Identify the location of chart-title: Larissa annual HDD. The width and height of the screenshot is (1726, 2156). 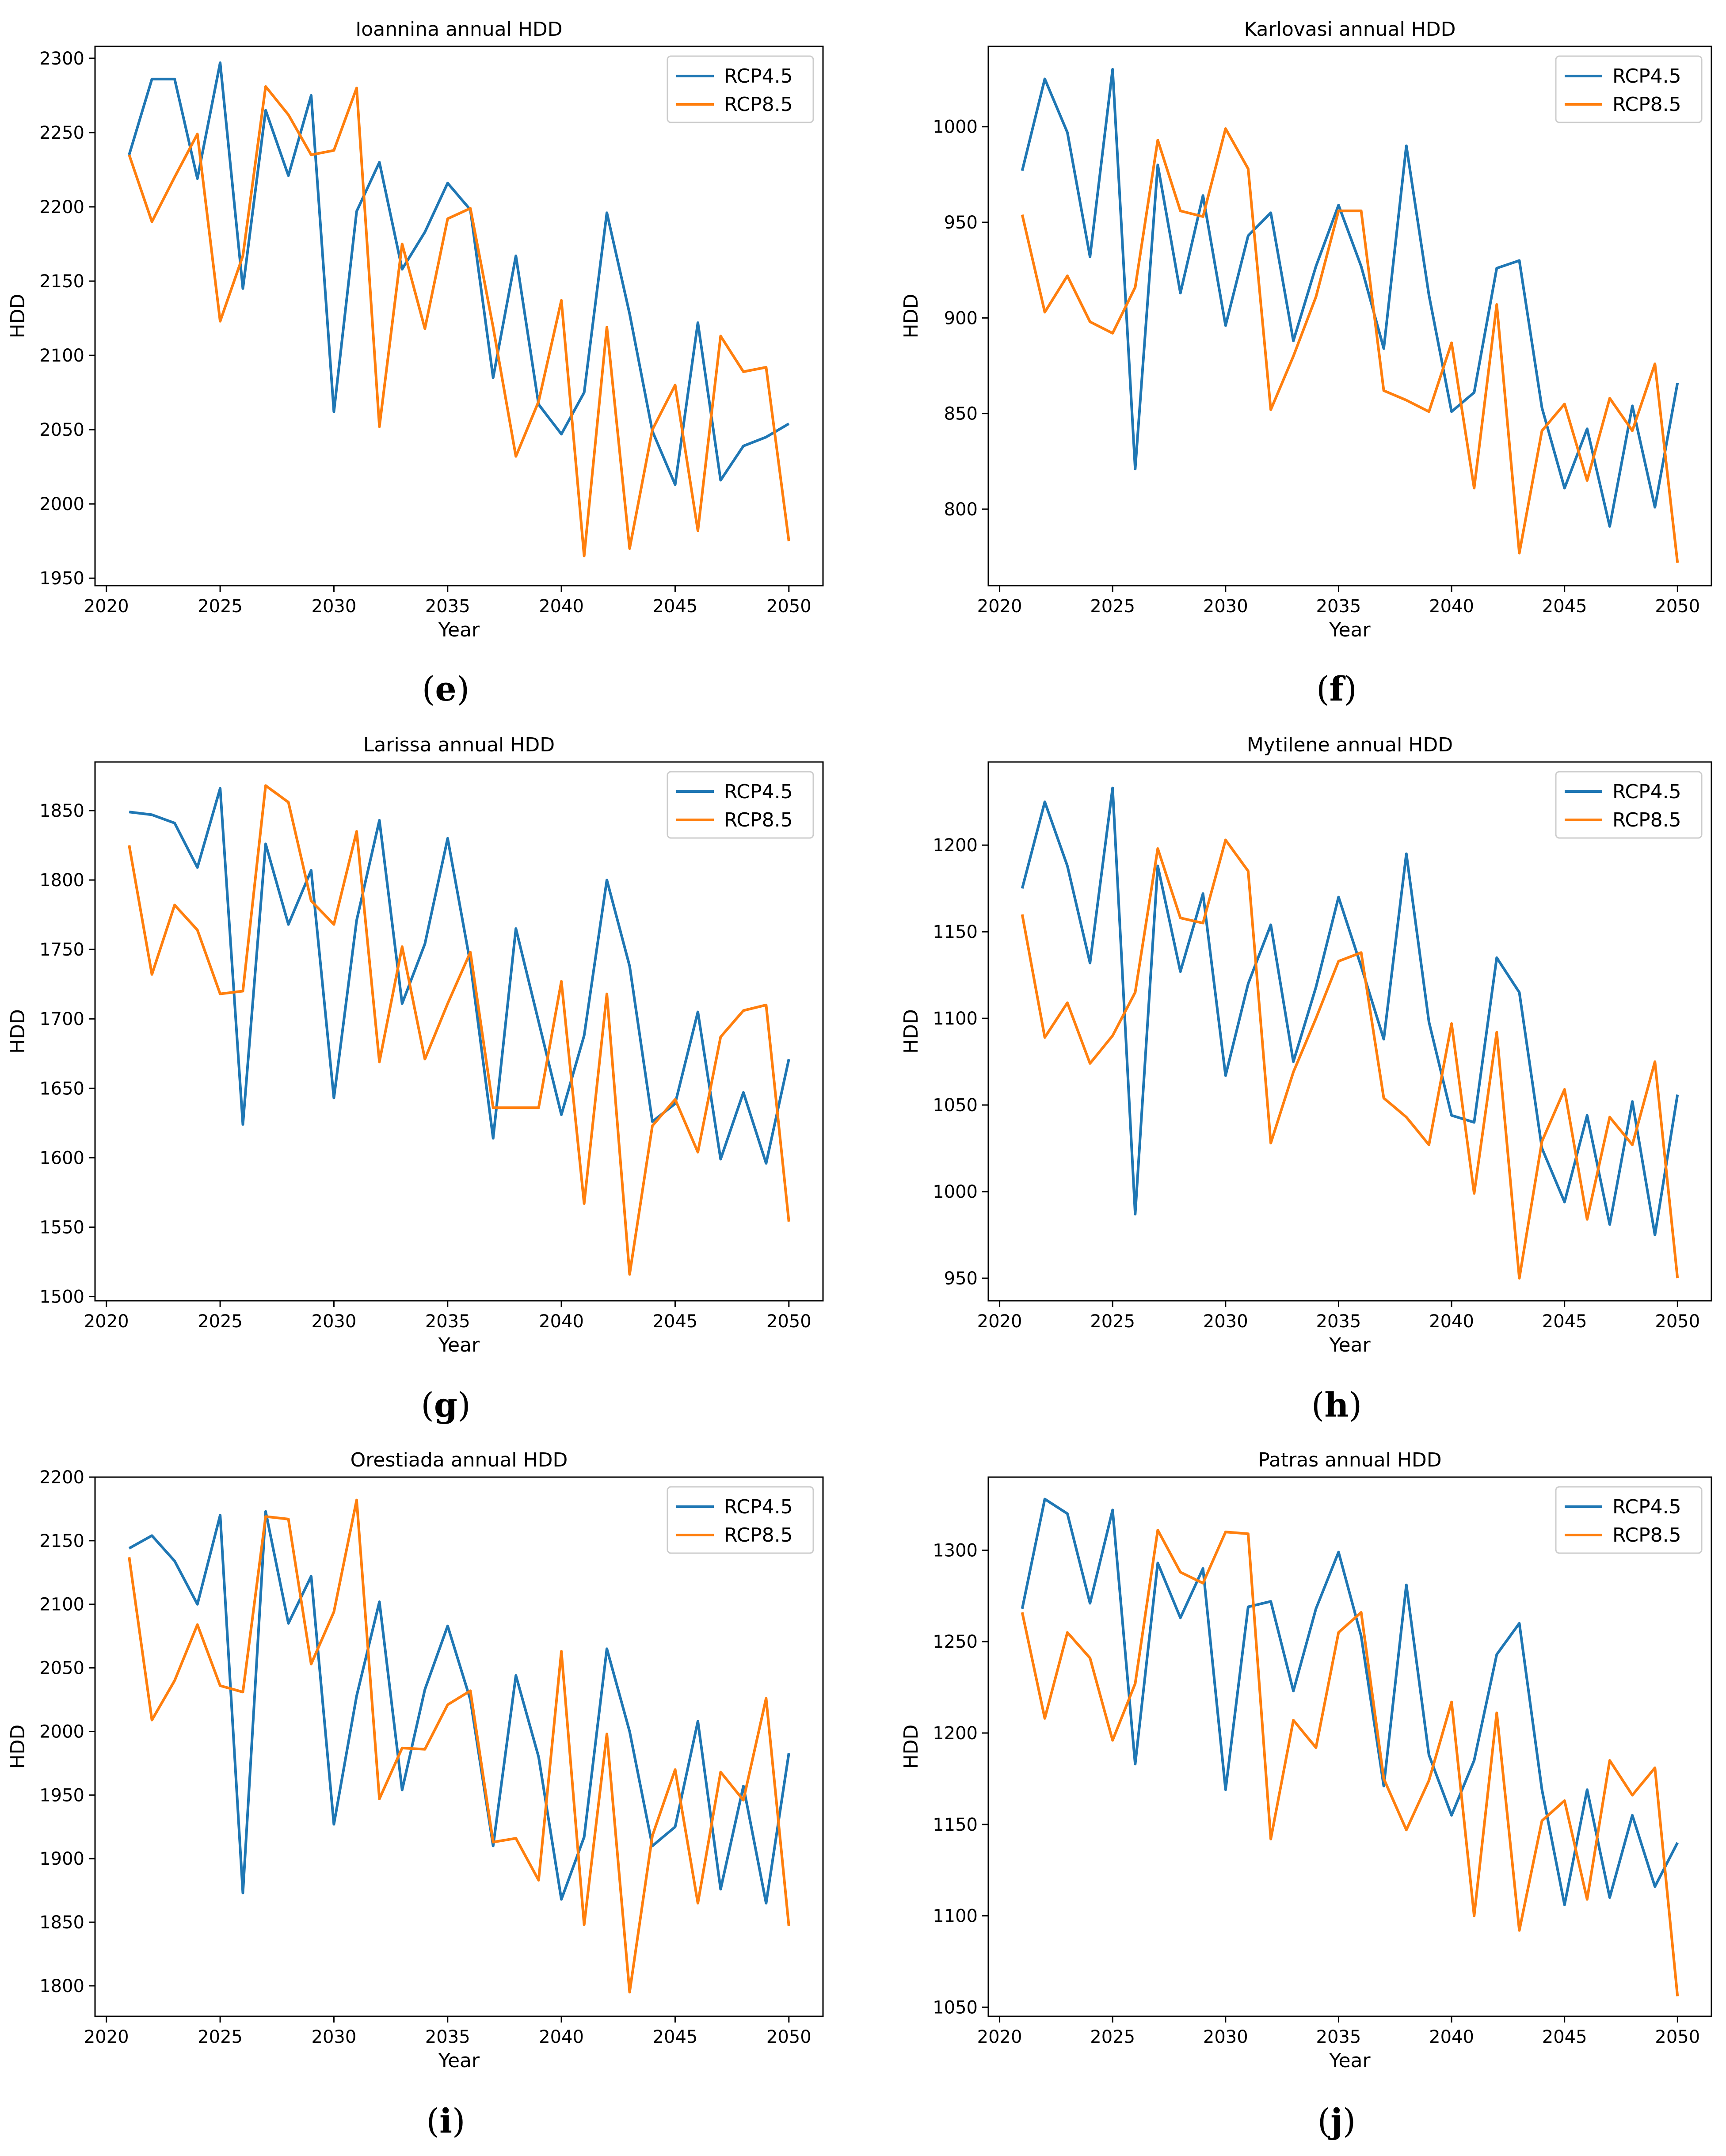
(459, 745).